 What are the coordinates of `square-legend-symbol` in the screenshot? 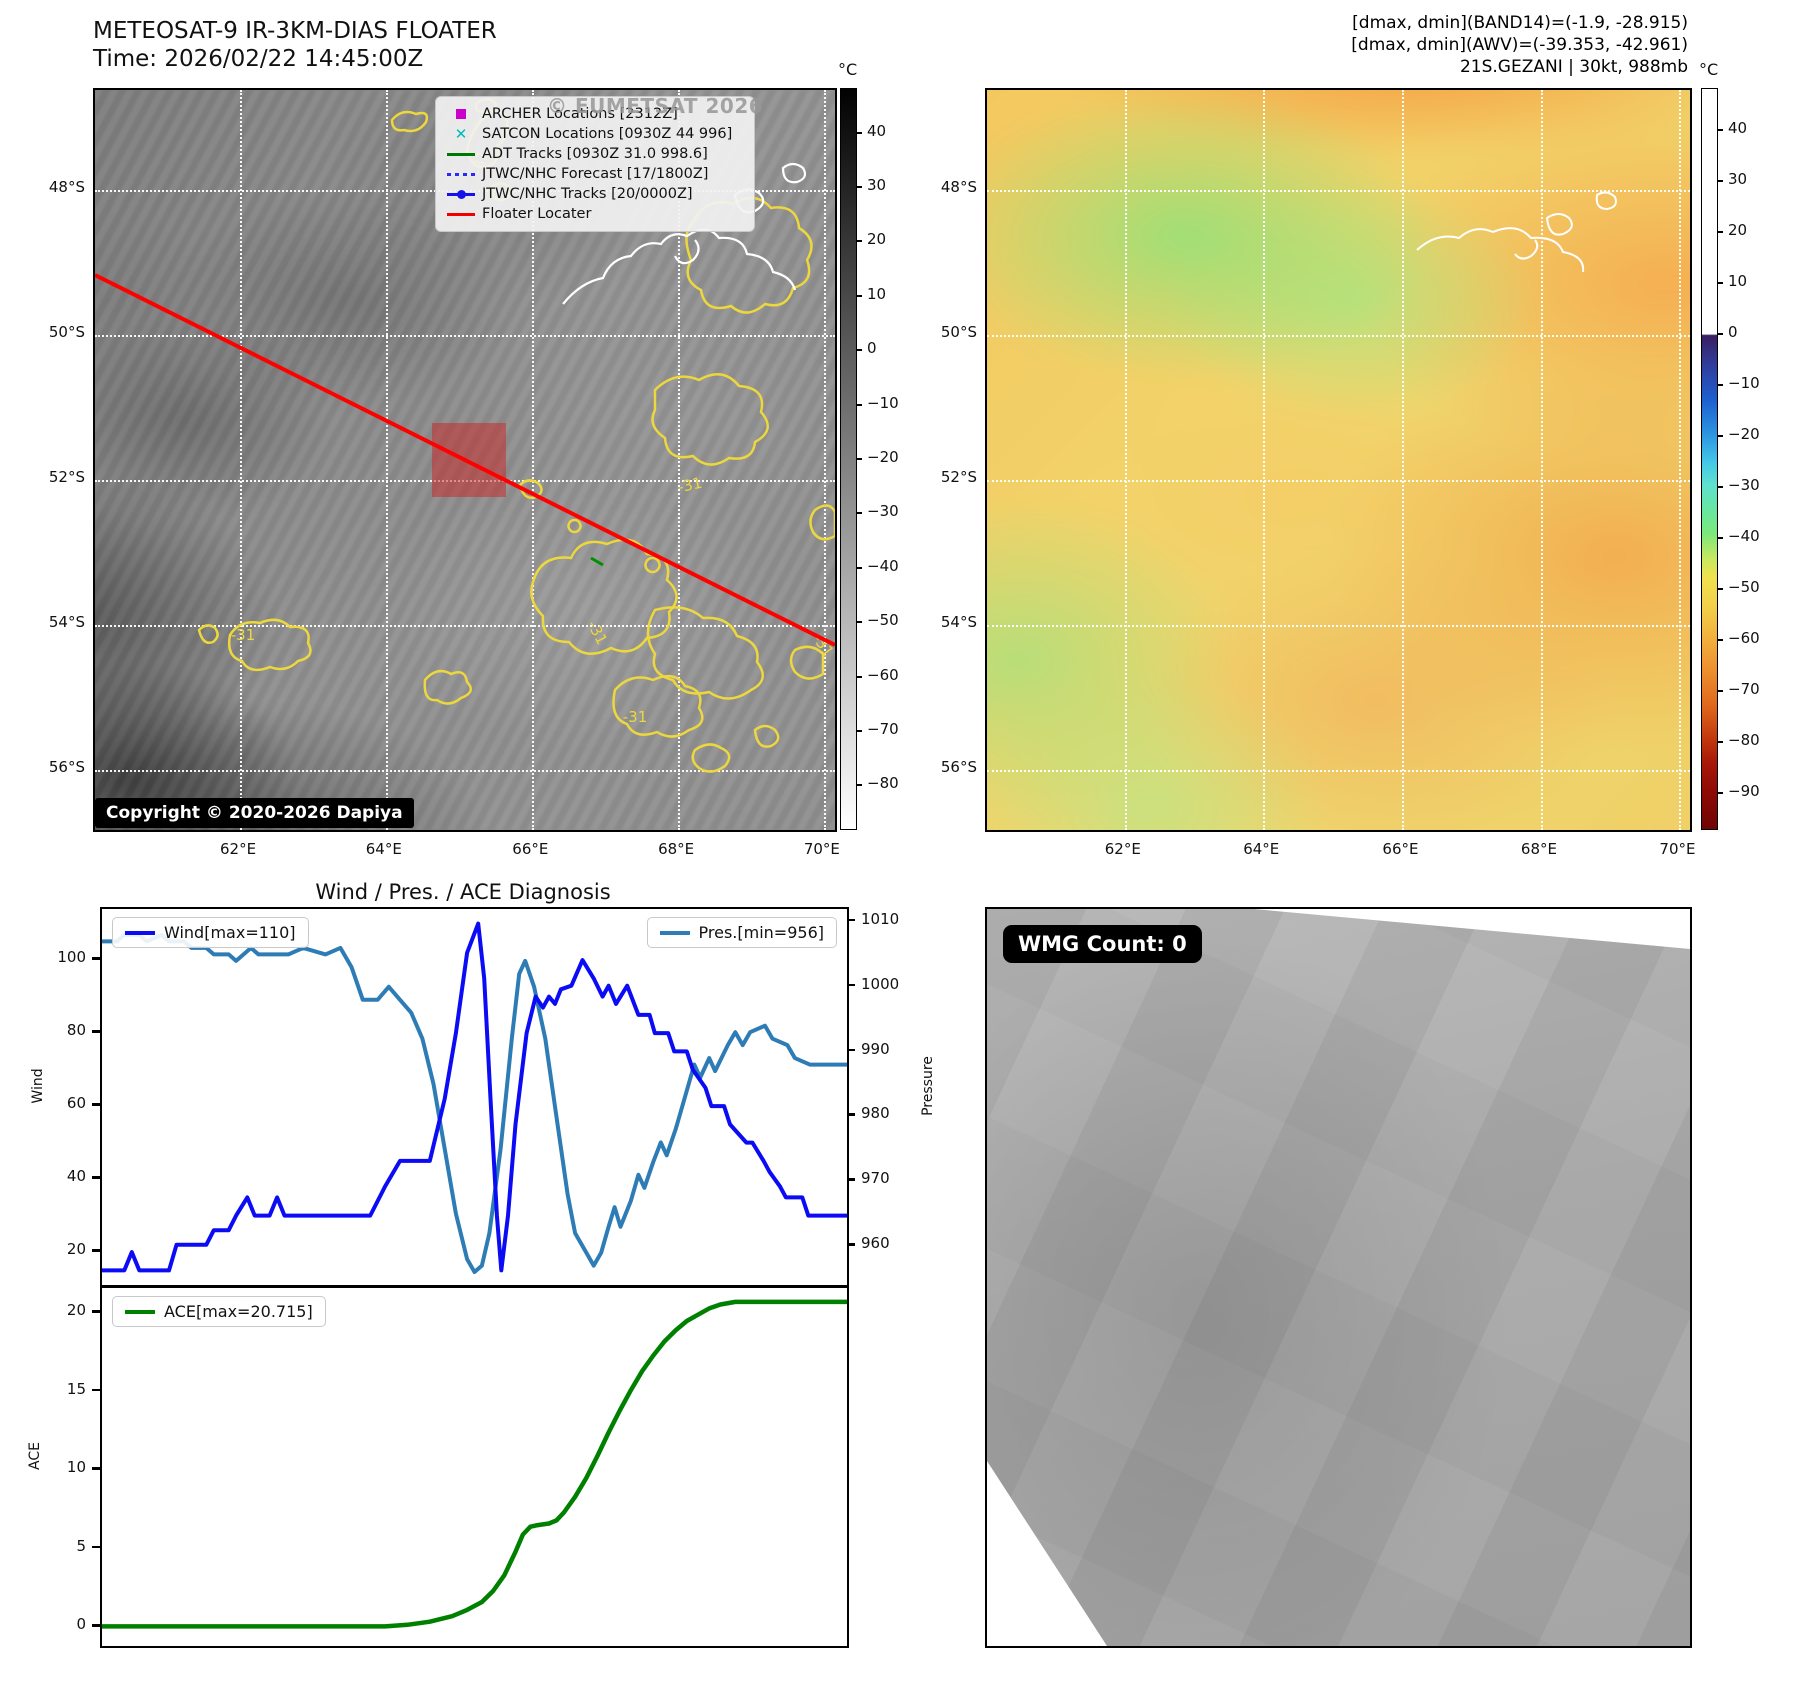 It's located at (461, 114).